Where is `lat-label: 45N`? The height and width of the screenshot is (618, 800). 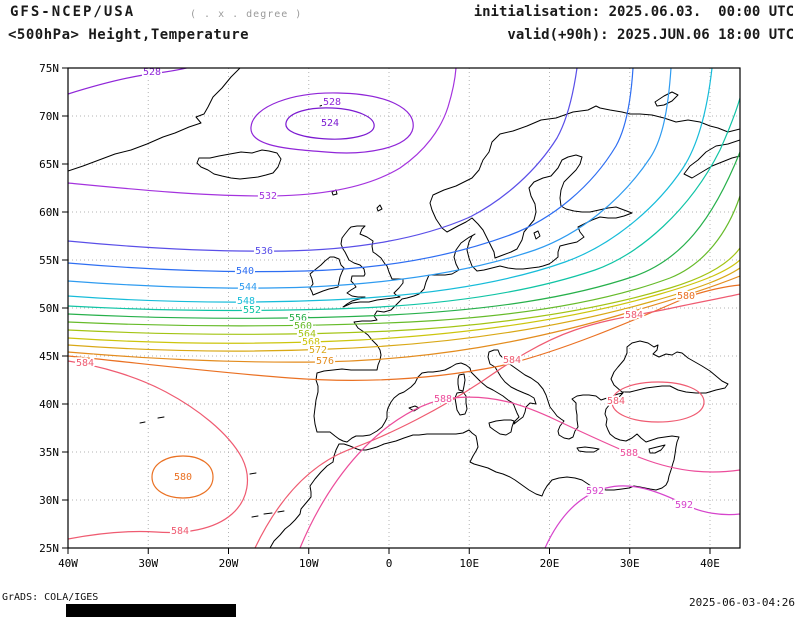 lat-label: 45N is located at coordinates (49, 356).